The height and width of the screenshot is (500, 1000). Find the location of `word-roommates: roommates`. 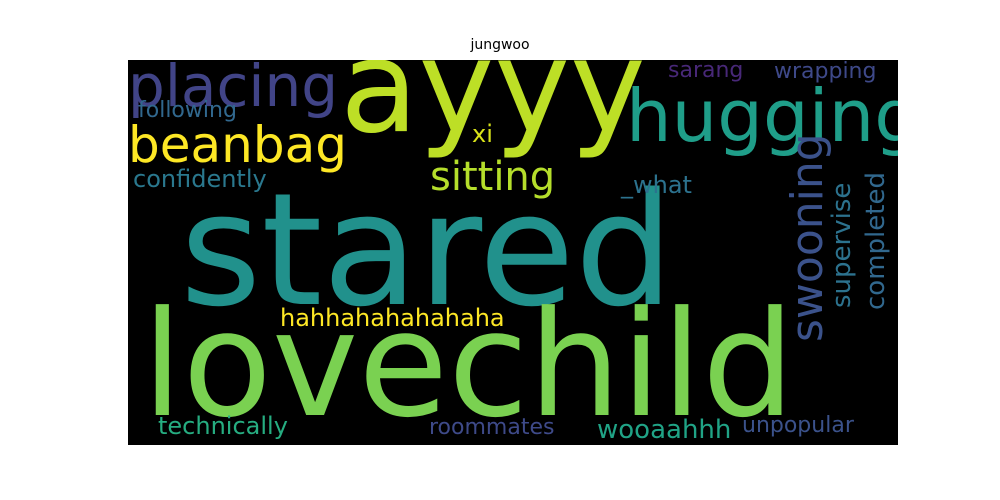

word-roommates: roommates is located at coordinates (492, 427).